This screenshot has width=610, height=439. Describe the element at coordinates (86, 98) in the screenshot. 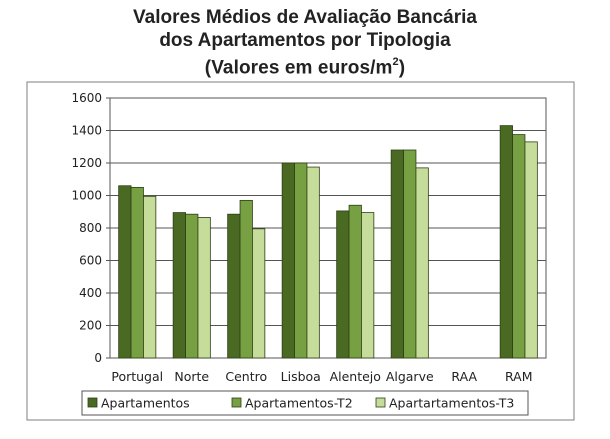

I see `y-tick-label: 1600` at that location.